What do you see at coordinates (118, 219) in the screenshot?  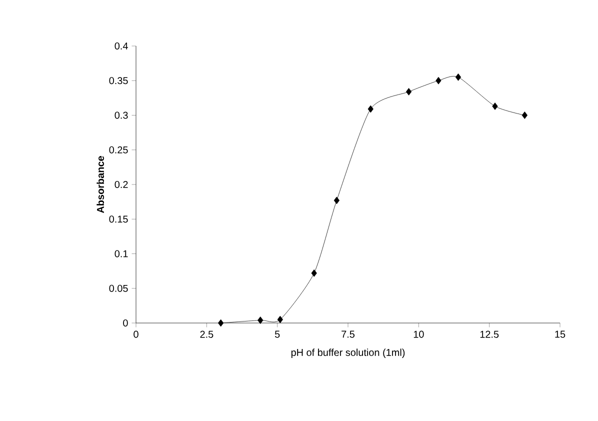 I see `y-tick-label: 0.15` at bounding box center [118, 219].